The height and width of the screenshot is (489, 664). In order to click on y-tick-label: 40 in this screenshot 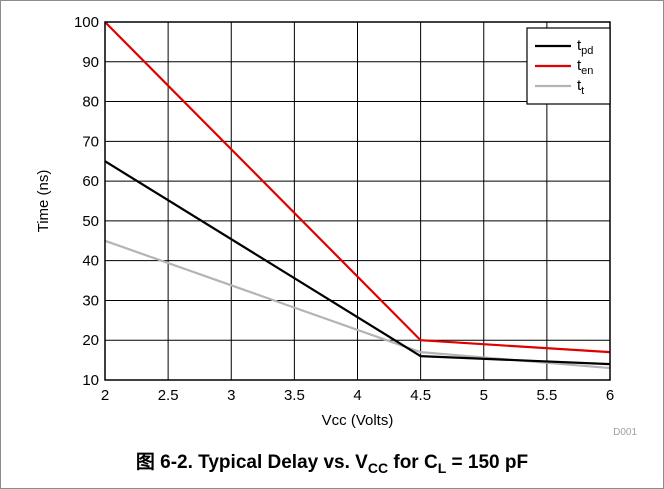, I will do `click(90, 261)`.